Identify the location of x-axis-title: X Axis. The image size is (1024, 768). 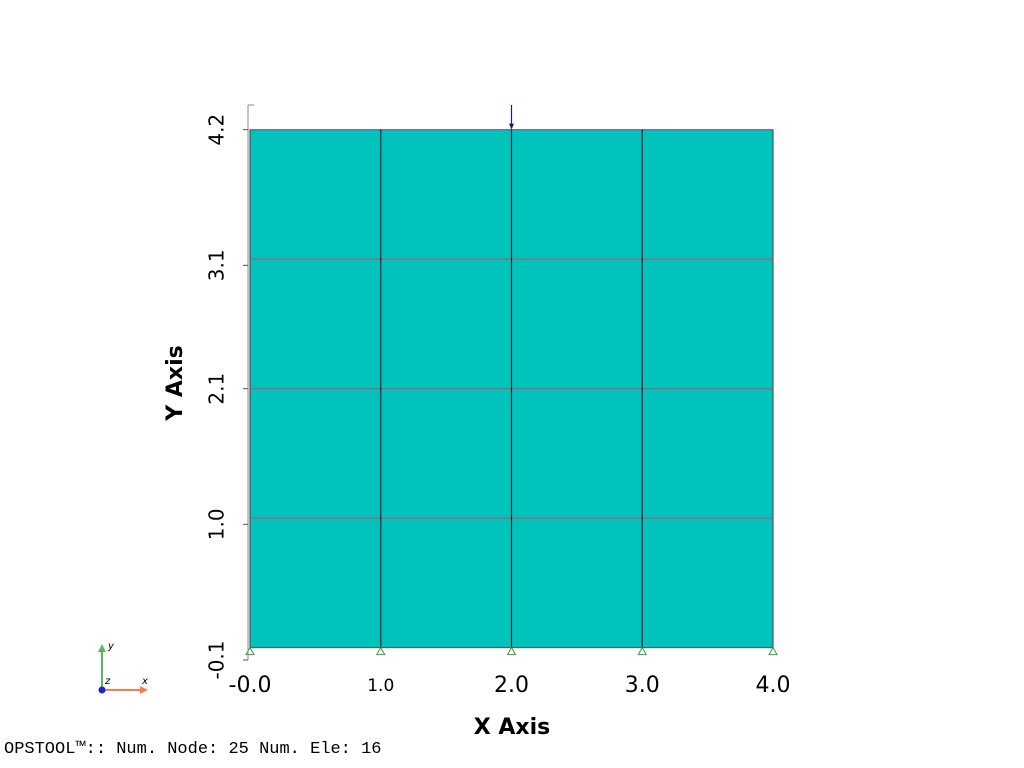
(512, 727).